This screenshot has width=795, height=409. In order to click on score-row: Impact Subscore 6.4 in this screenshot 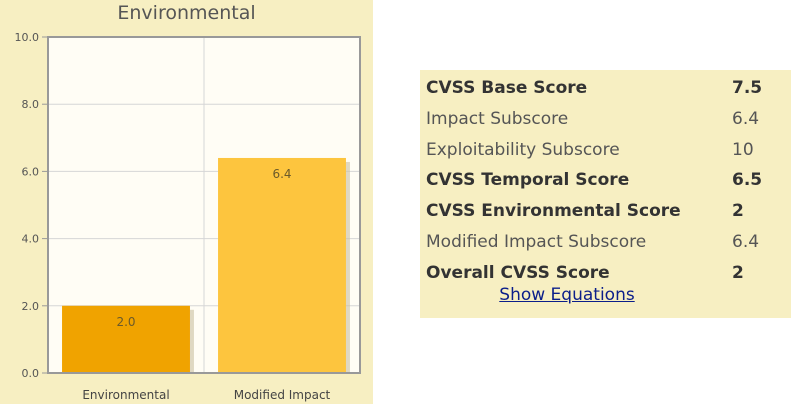, I will do `click(606, 119)`.